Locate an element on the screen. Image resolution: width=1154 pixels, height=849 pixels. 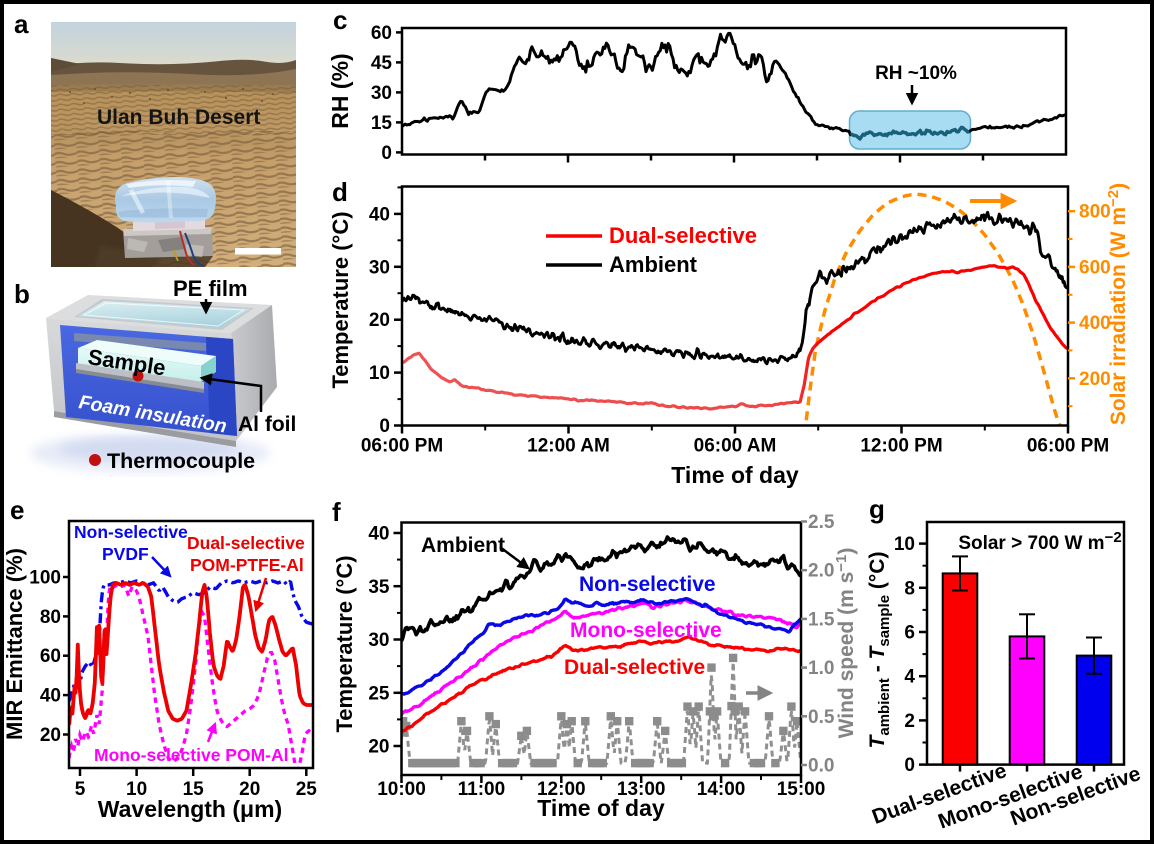
svg-text: 4 is located at coordinates (909, 677).